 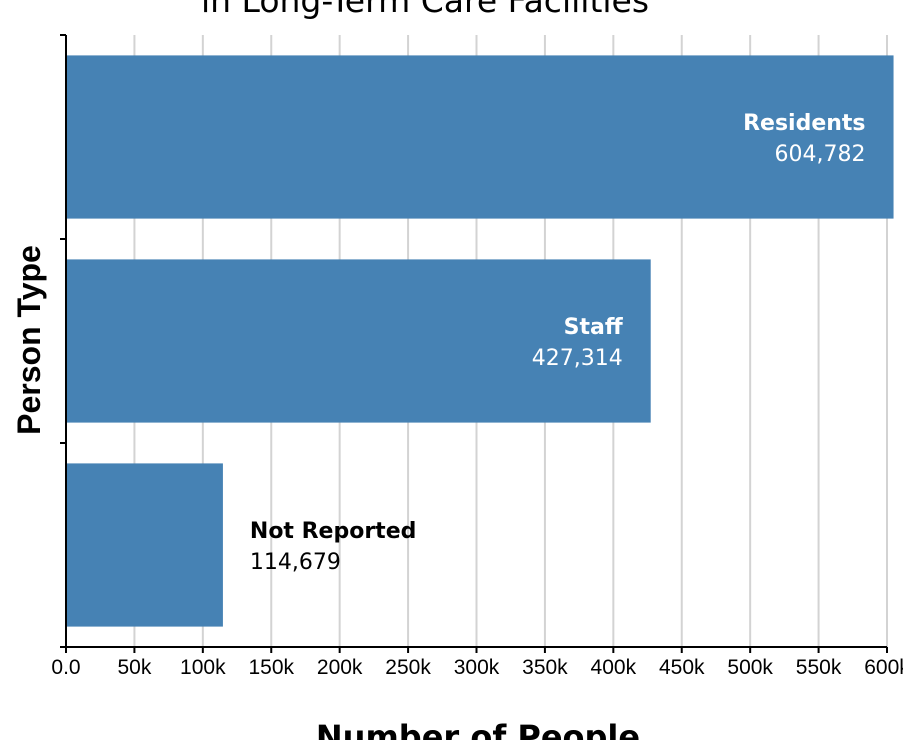 What do you see at coordinates (819, 667) in the screenshot?
I see `x-tick-label: 550k` at bounding box center [819, 667].